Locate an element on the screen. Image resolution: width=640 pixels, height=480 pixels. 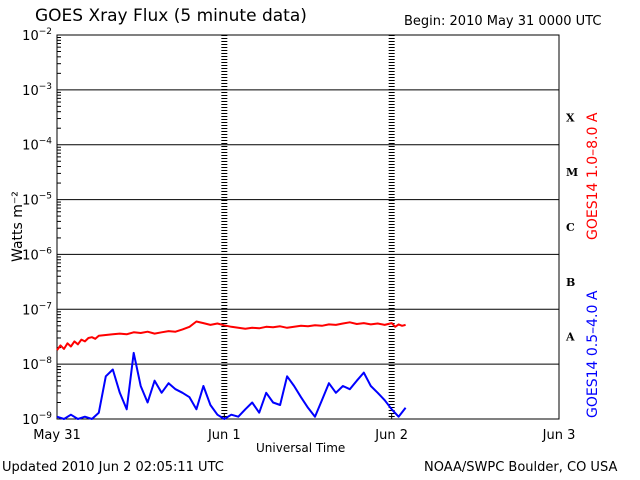
series-long-line is located at coordinates (231, 335).